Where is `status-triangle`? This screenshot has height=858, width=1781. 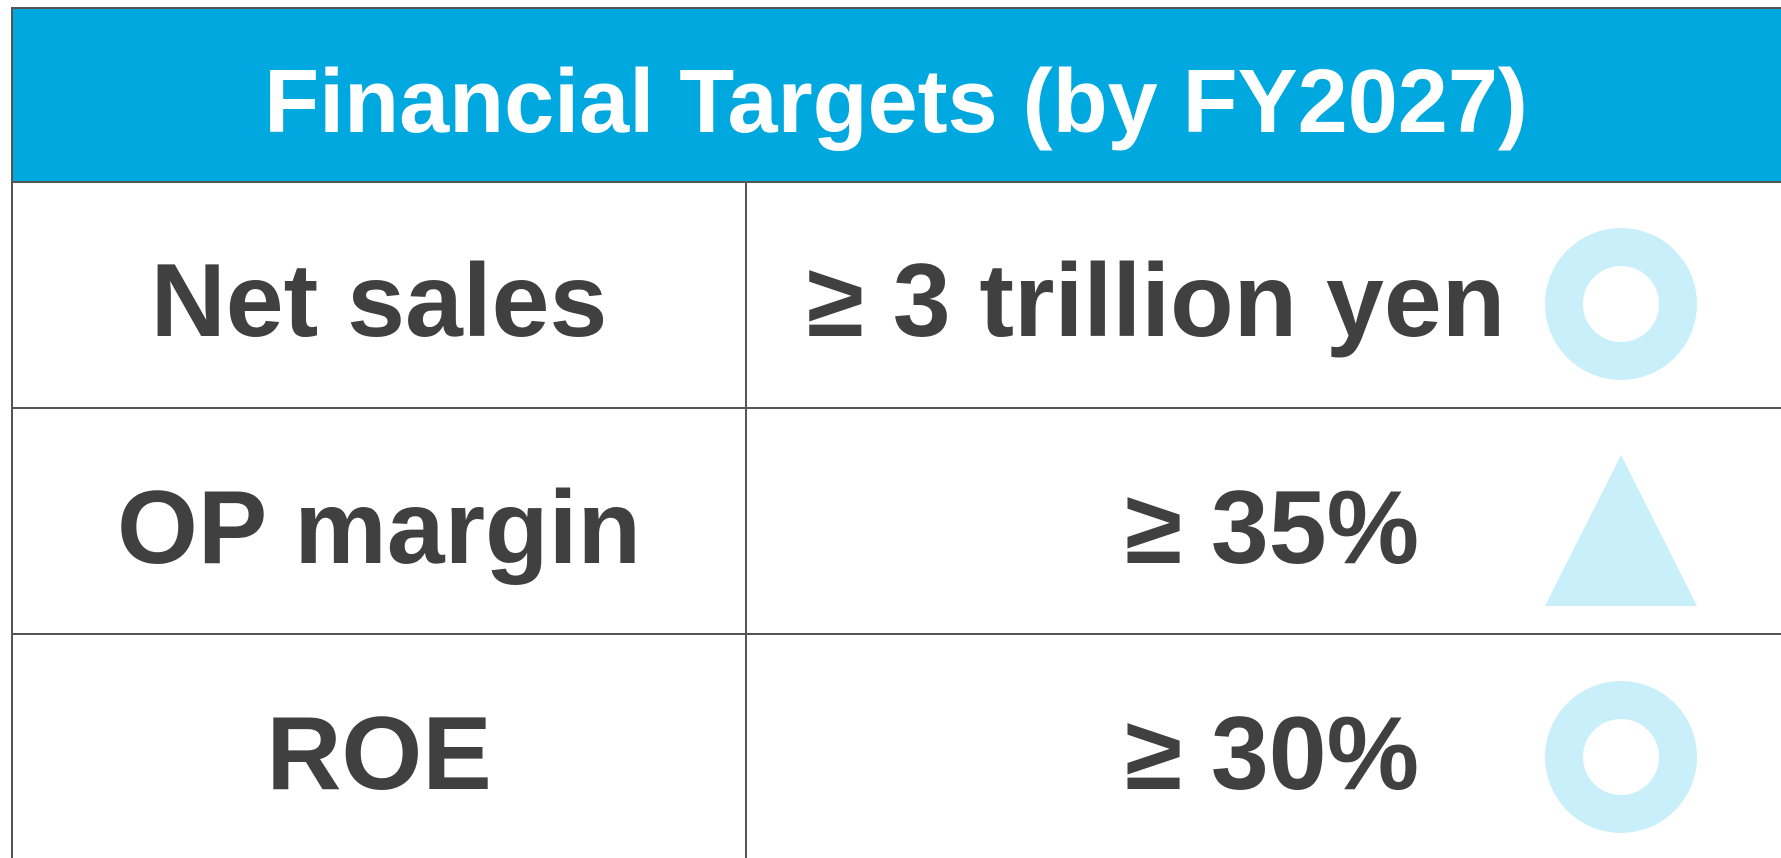
status-triangle is located at coordinates (1621, 530).